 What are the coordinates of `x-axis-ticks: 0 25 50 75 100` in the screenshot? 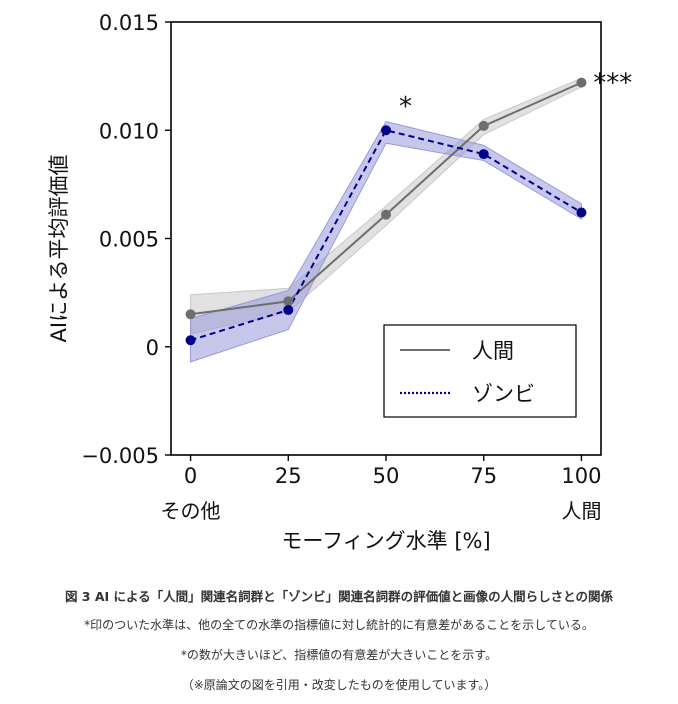 It's located at (393, 471).